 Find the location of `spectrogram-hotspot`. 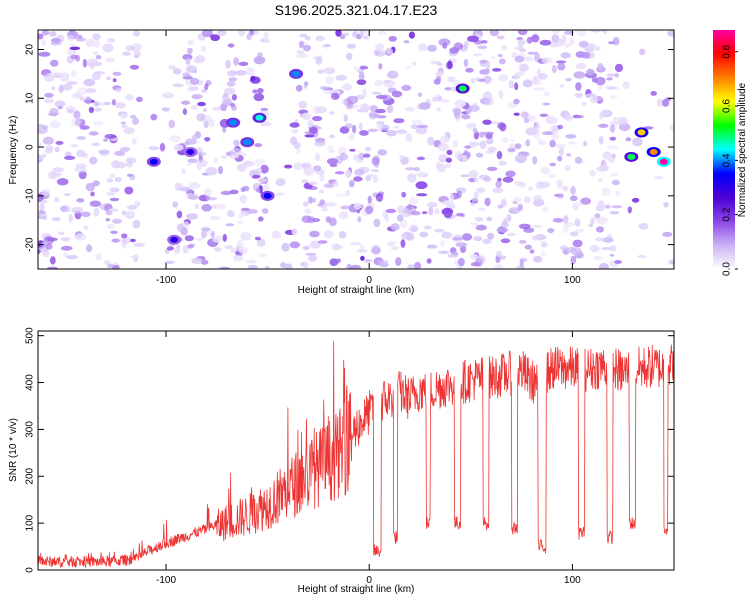

spectrogram-hotspot is located at coordinates (247, 142).